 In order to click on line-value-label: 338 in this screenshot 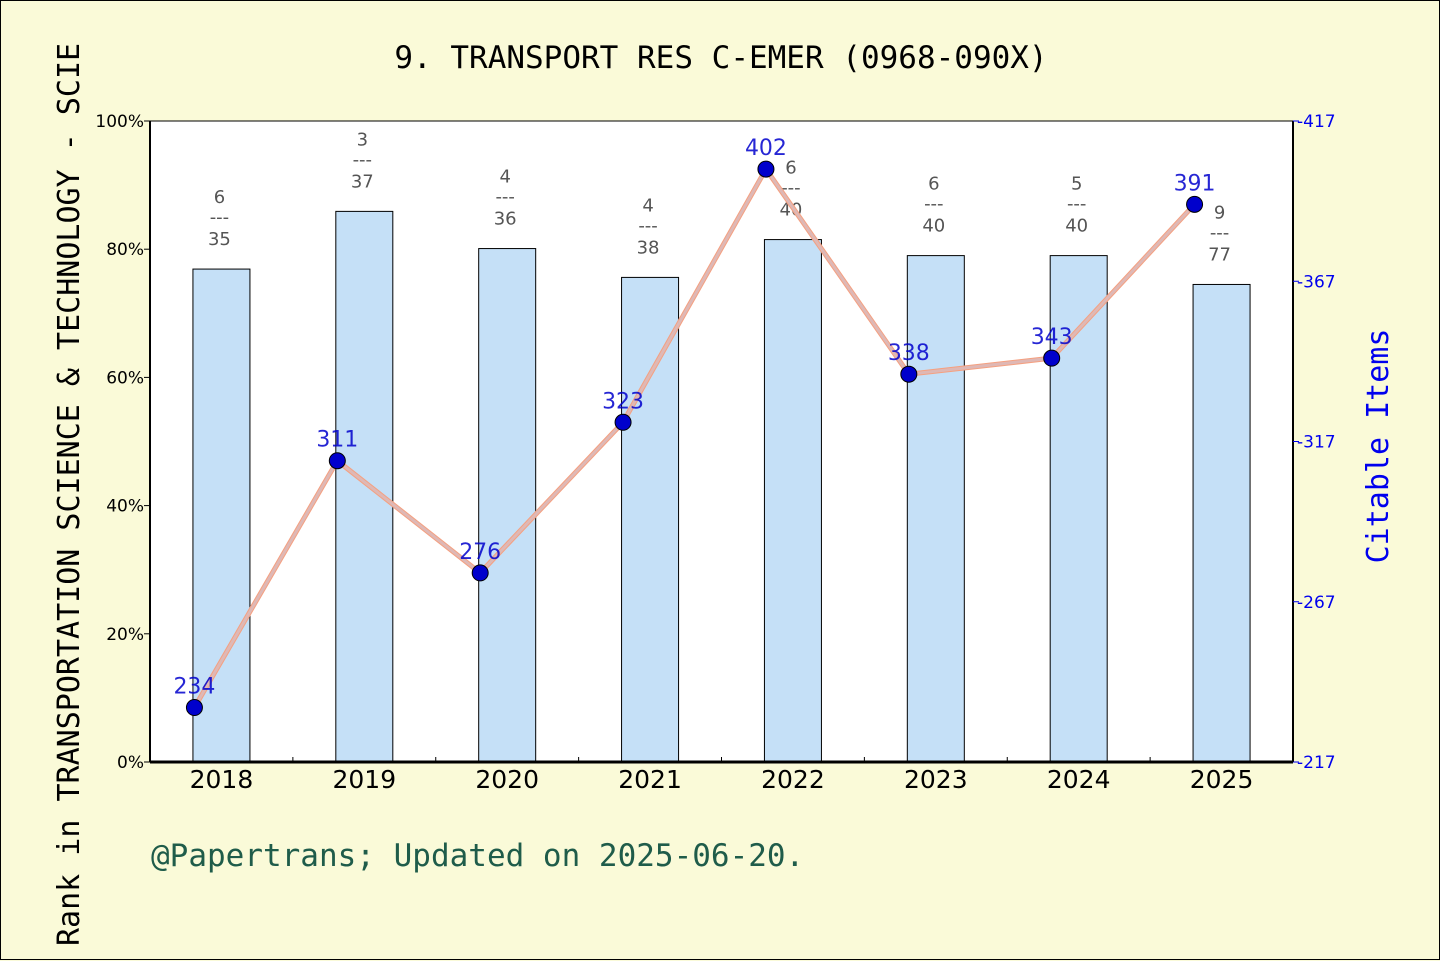, I will do `click(909, 353)`.